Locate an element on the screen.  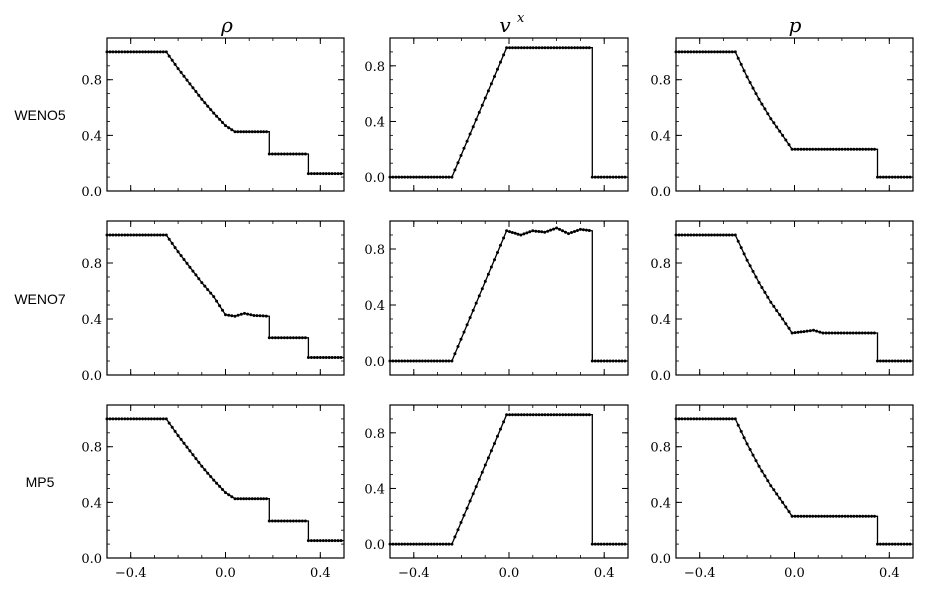
panel-mp5-p-y-tick-label: 0.8 is located at coordinates (660, 448).